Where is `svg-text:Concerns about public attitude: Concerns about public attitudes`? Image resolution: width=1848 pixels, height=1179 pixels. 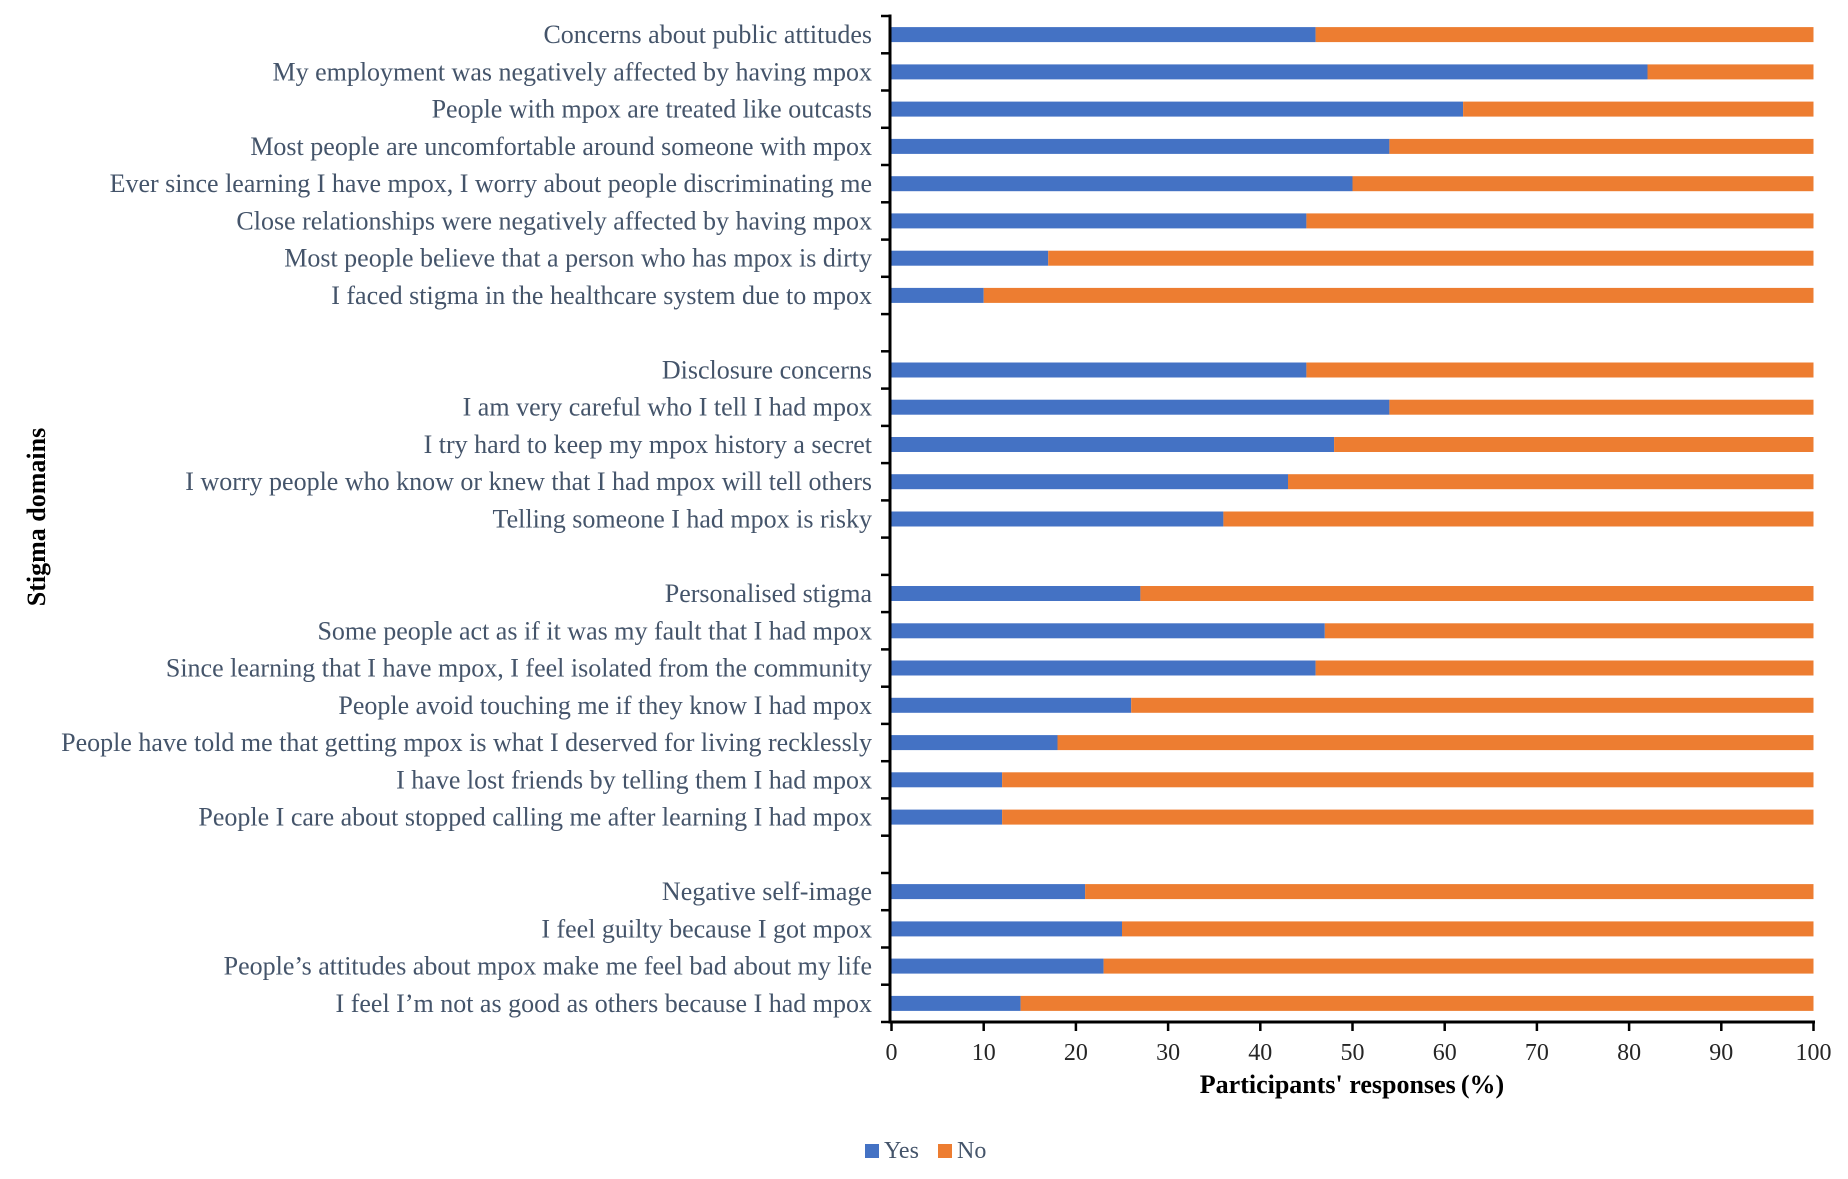
svg-text:Concerns about public attitude: Concerns about public attitudes is located at coordinates (707, 34).